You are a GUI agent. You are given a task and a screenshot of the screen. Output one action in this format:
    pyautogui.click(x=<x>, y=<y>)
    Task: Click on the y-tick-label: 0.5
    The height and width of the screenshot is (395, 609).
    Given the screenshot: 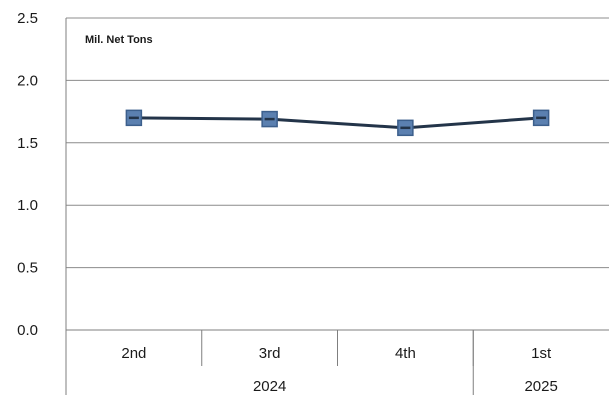 What is the action you would take?
    pyautogui.click(x=27, y=268)
    